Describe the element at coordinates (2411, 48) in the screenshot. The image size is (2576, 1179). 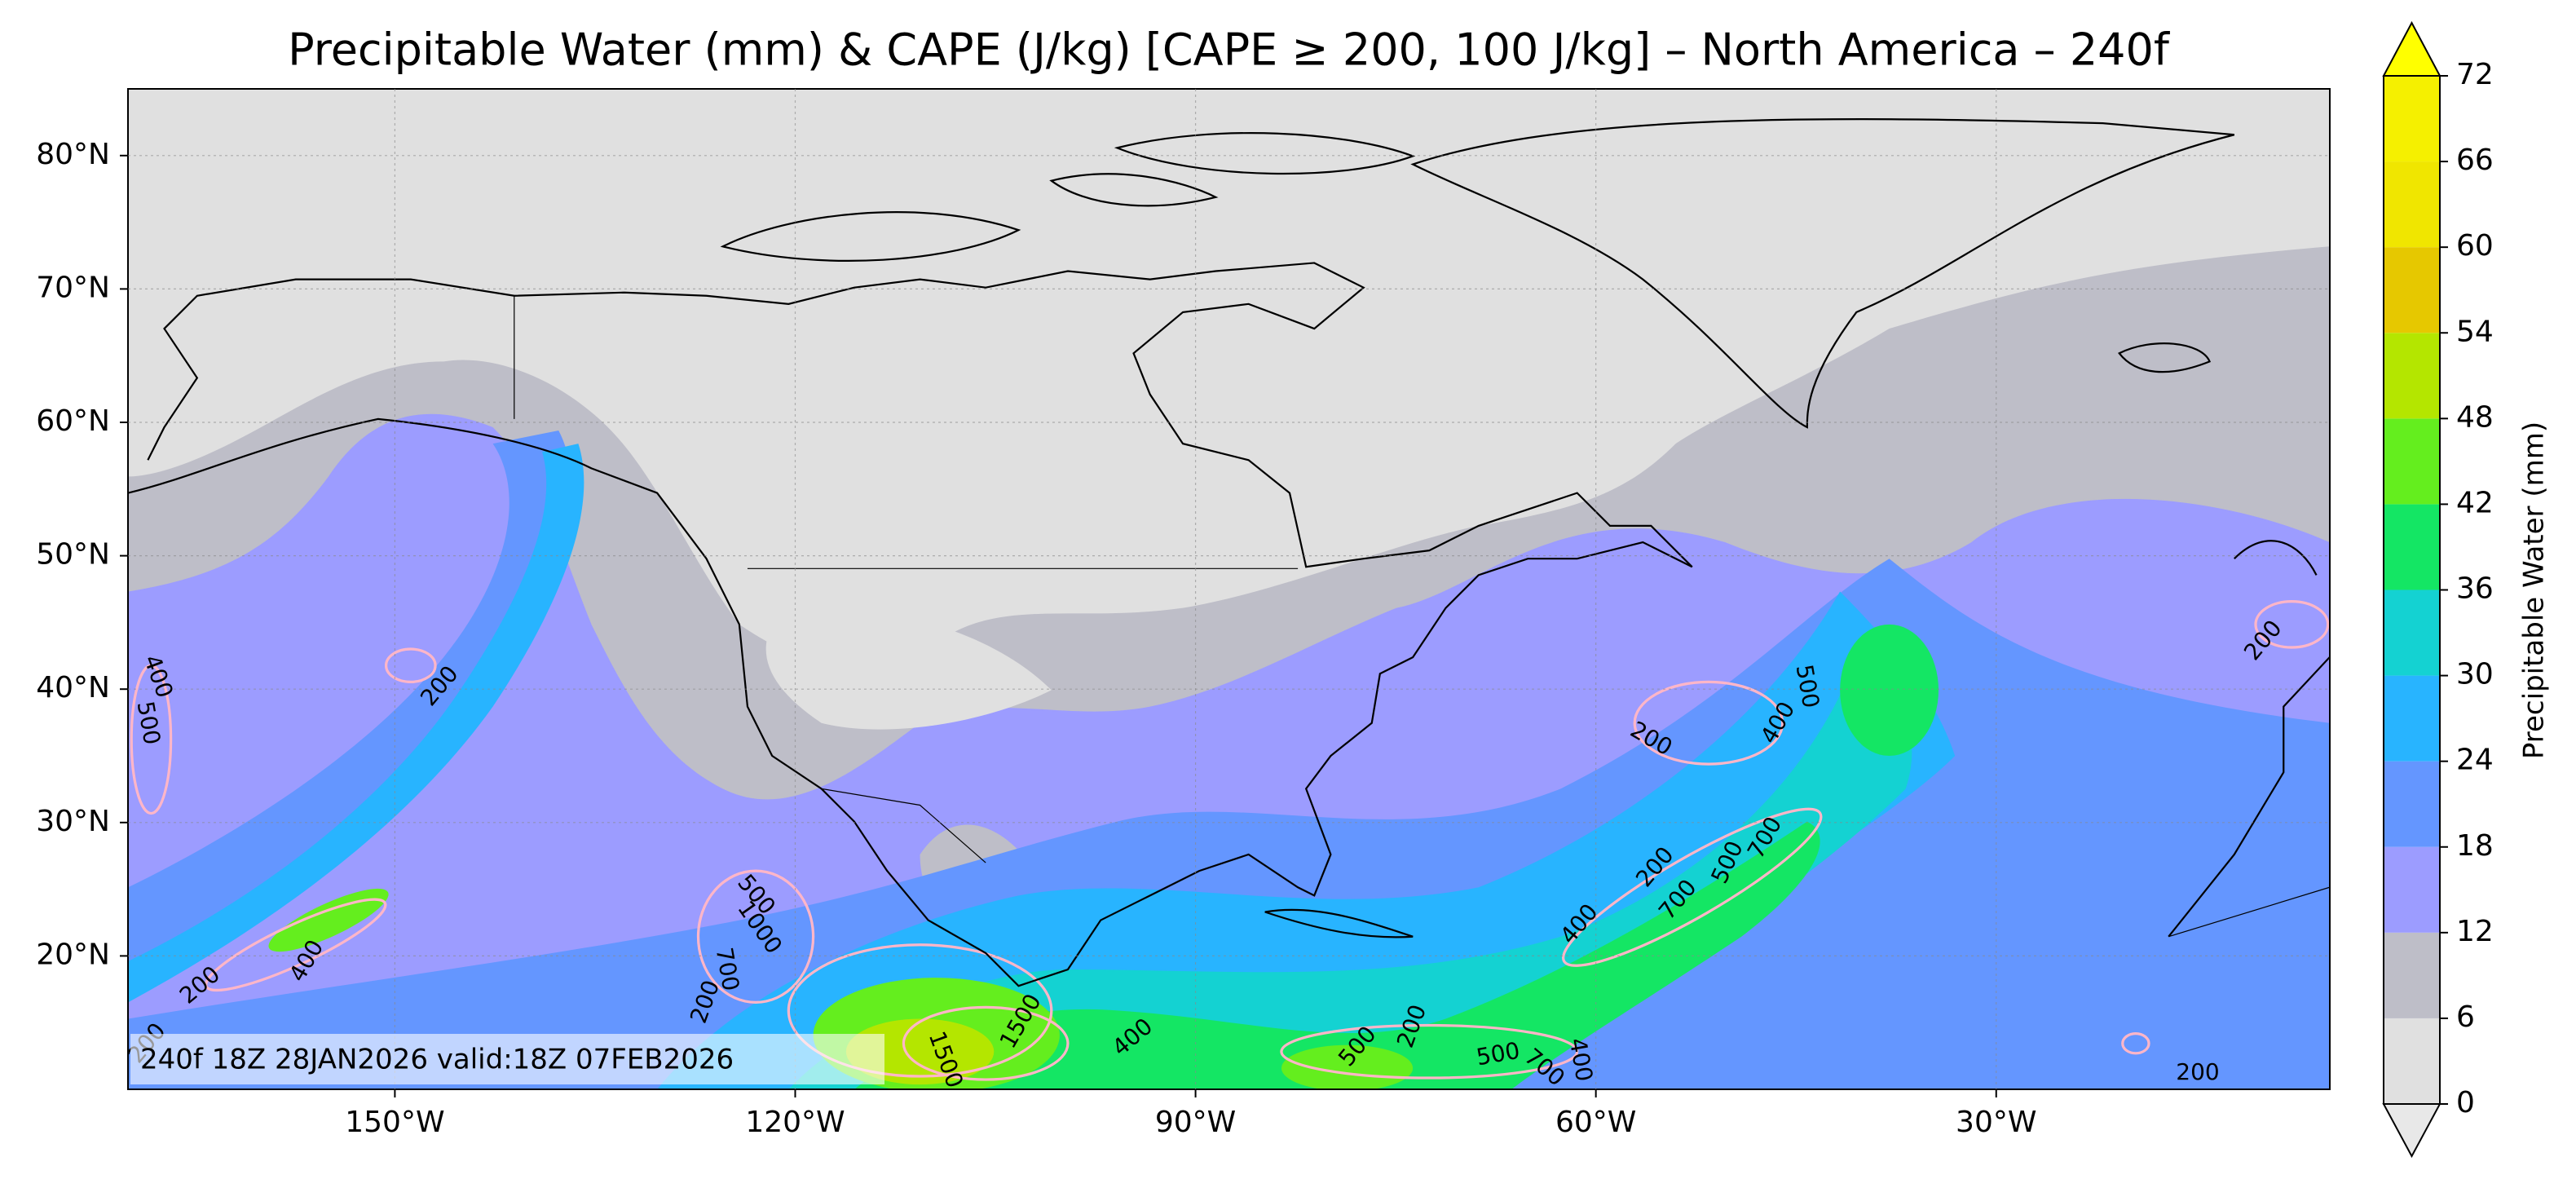
I see `colorbar-over` at that location.